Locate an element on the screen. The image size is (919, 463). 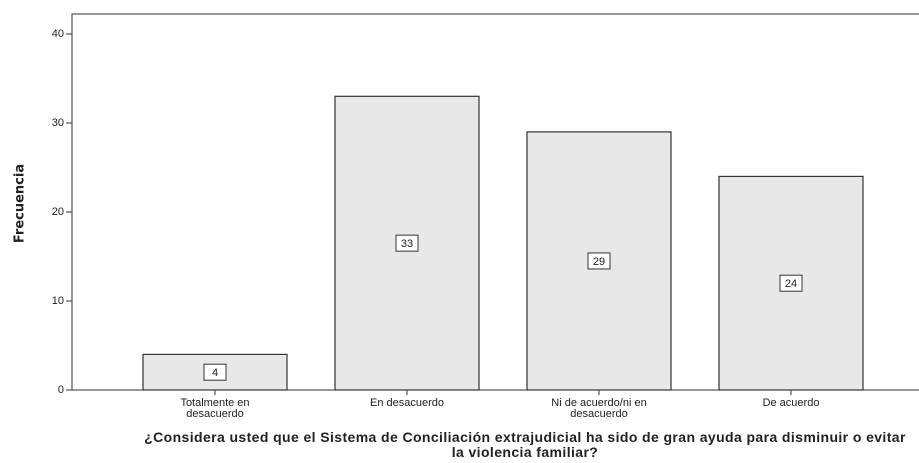
value-label: 24 is located at coordinates (791, 284).